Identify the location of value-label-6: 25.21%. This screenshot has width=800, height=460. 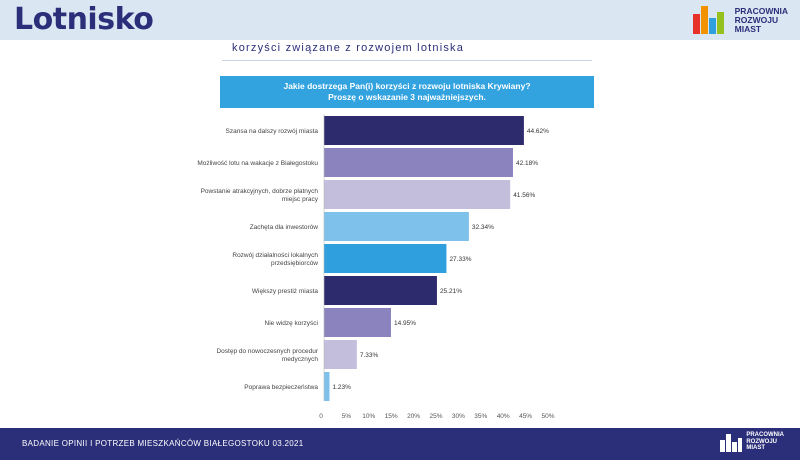
(451, 291).